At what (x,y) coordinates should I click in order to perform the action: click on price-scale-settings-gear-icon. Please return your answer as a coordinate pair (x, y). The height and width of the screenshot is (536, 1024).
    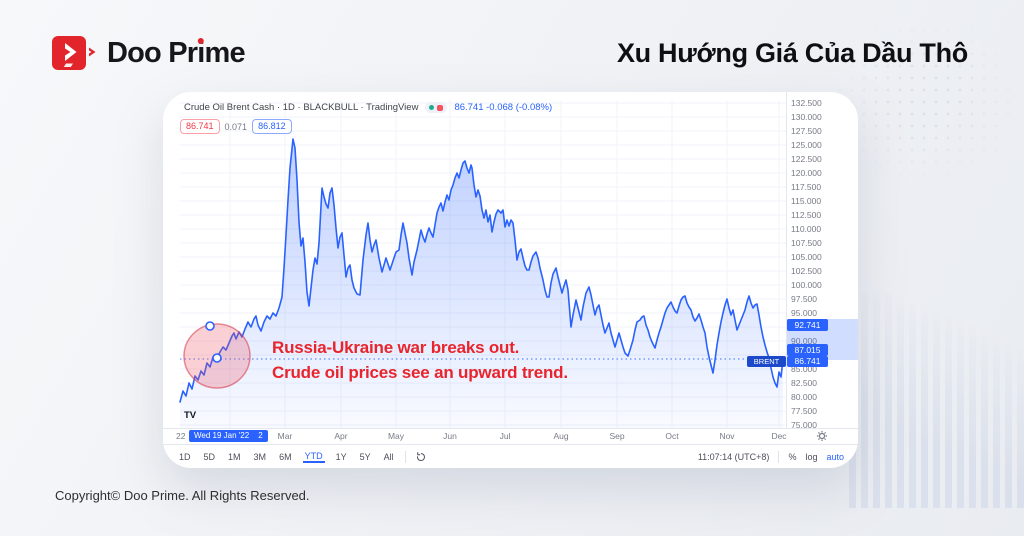
    Looking at the image, I should click on (822, 436).